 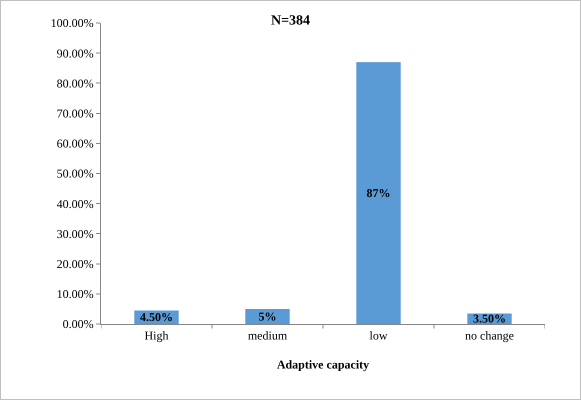 I want to click on bar, so click(x=378, y=193).